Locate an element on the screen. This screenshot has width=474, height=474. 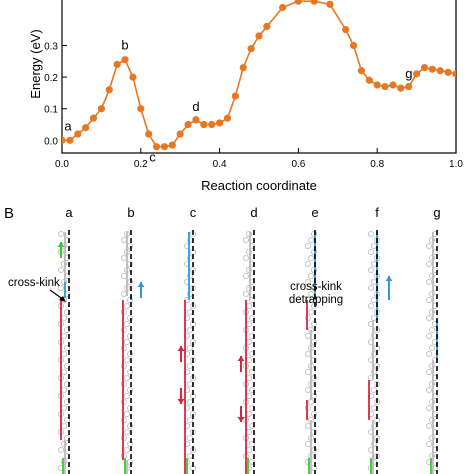
x-axis-label: Reaction coordinate is located at coordinates (259, 185).